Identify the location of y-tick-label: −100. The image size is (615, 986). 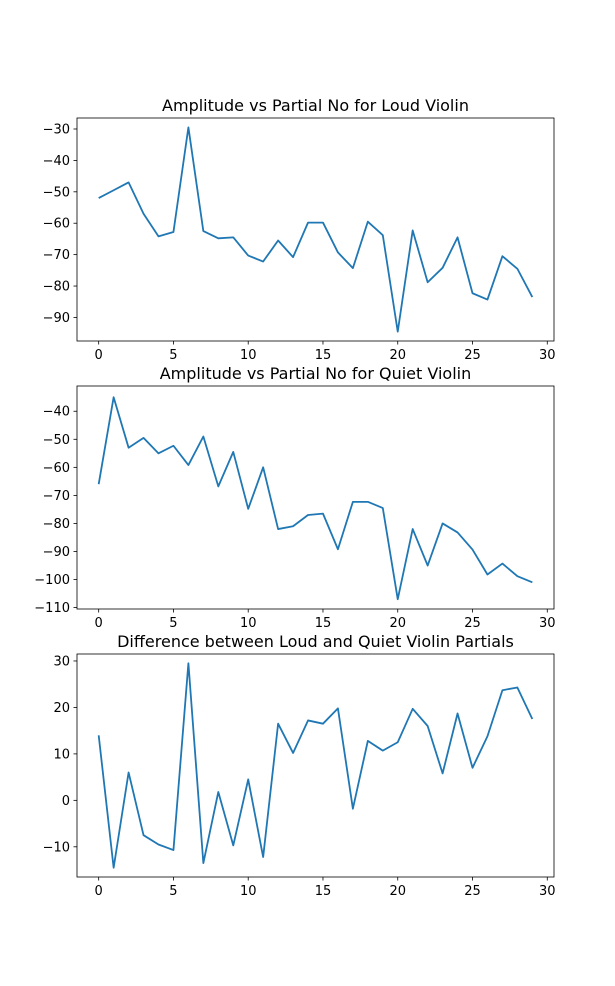
(52, 580).